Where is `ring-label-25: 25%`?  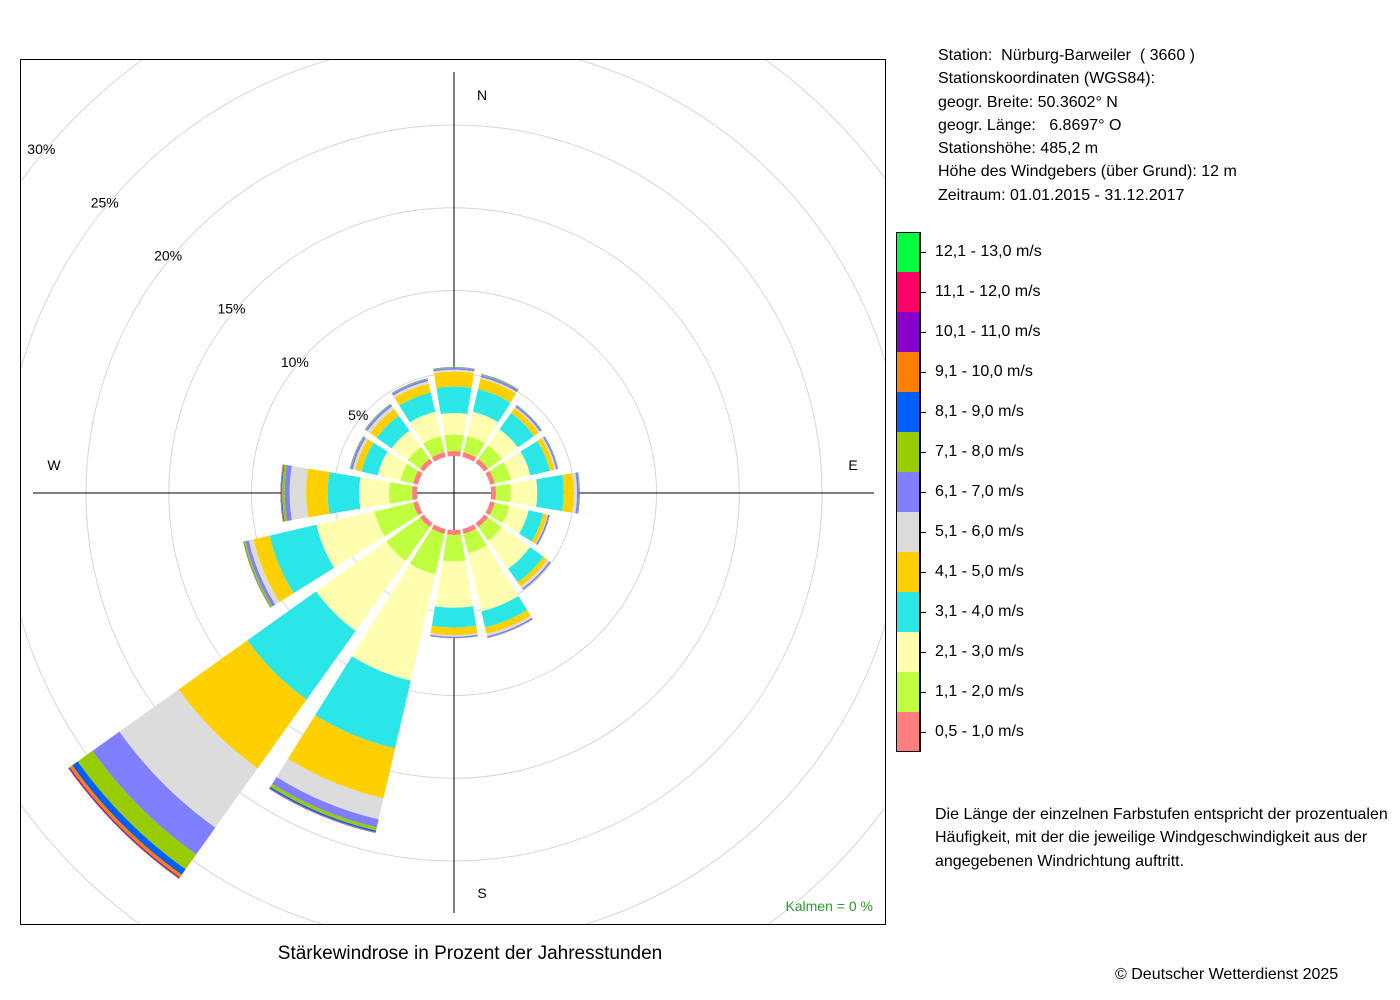 ring-label-25: 25% is located at coordinates (105, 202).